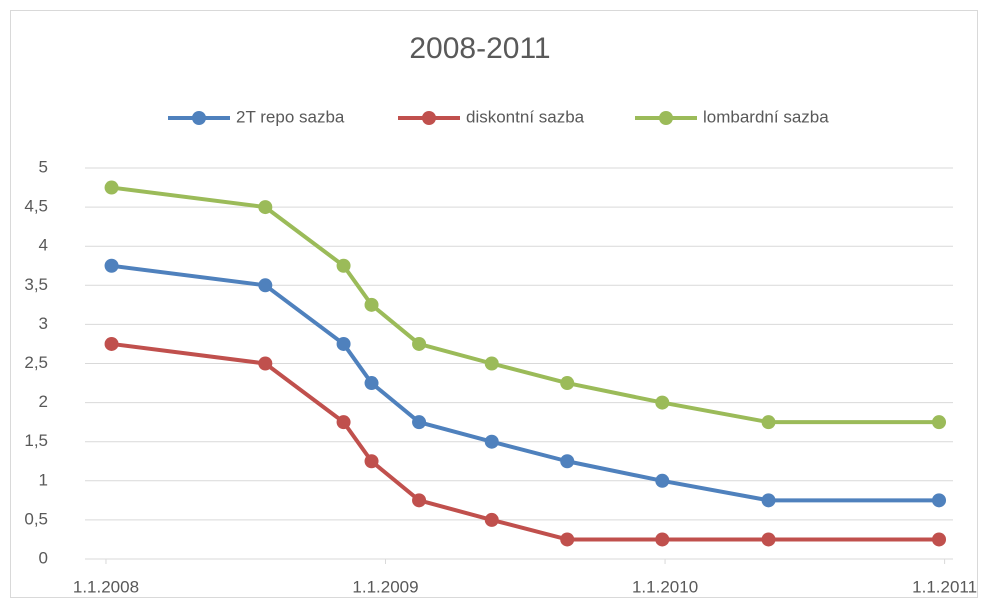 This screenshot has height=608, width=983. What do you see at coordinates (43, 557) in the screenshot?
I see `y-tick-label: 0` at bounding box center [43, 557].